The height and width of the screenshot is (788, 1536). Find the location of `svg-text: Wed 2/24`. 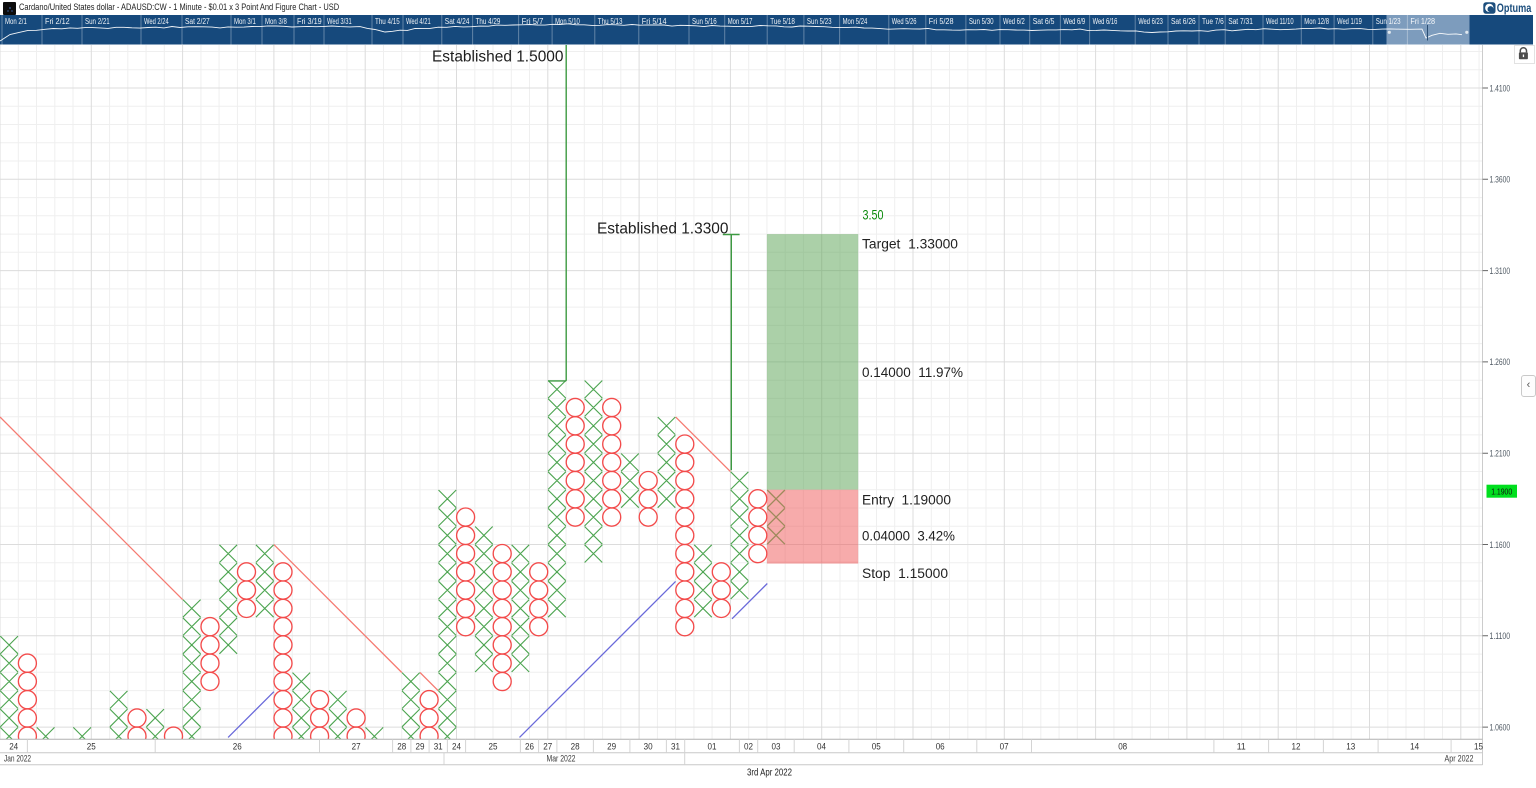

svg-text: Wed 2/24 is located at coordinates (156, 21).